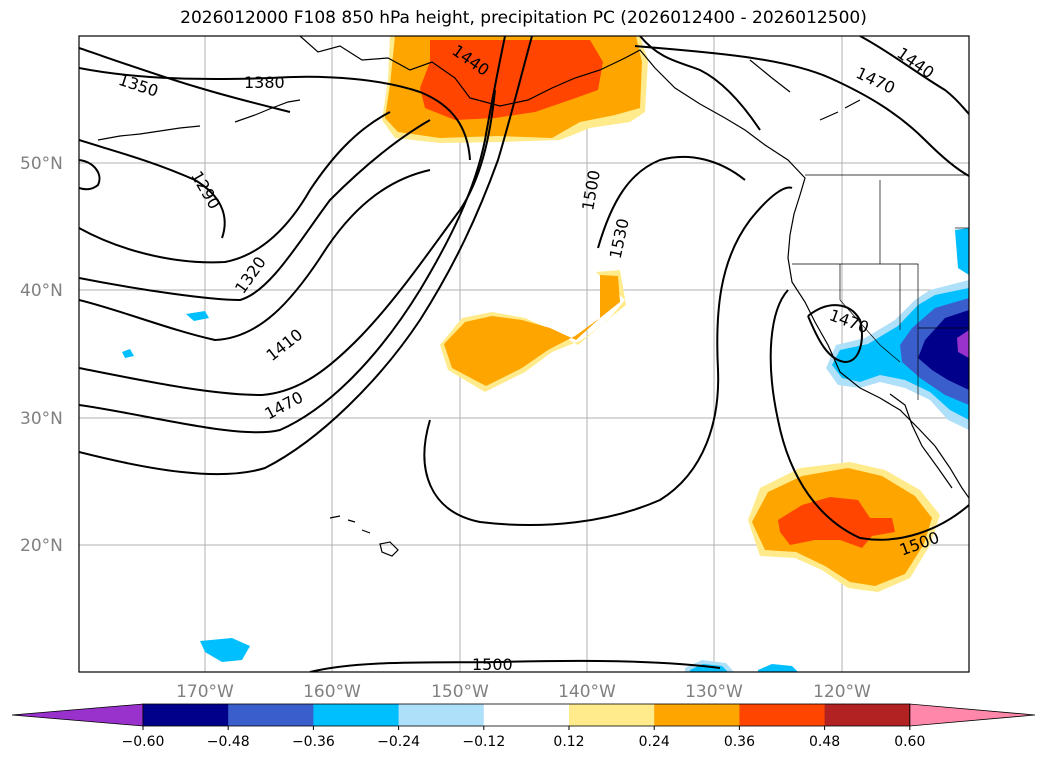 Image resolution: width=1047 pixels, height=765 pixels. Describe the element at coordinates (398, 742) in the screenshot. I see `colorbar-tick-label: −0.24` at that location.